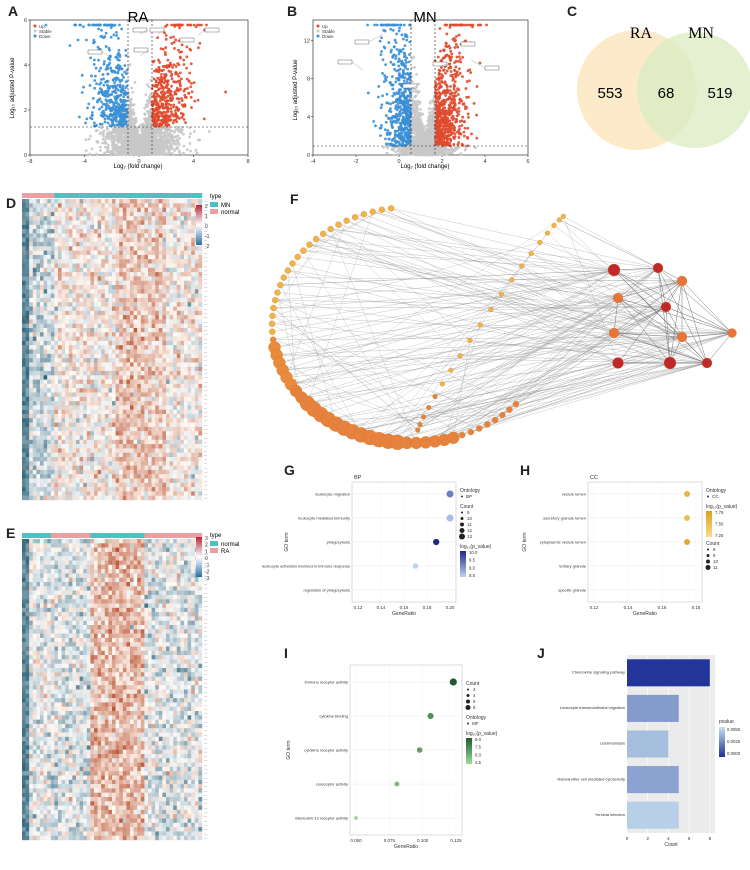  Describe the element at coordinates (441, 162) in the screenshot. I see `x-tick-label: 2` at that location.